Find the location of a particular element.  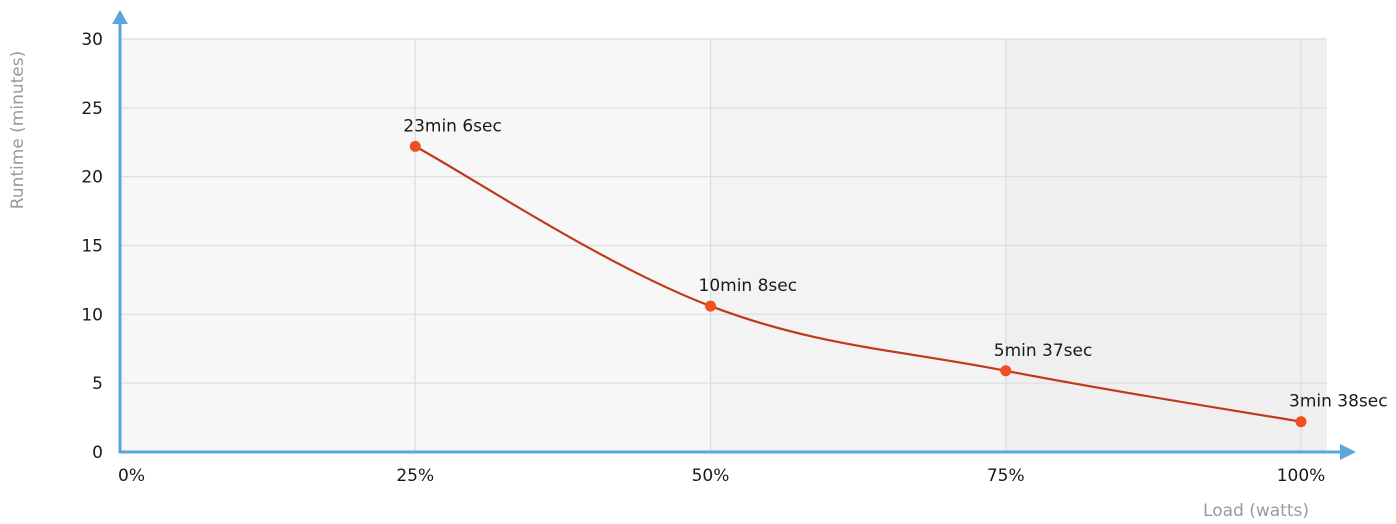

x-tick-label: 25% is located at coordinates (415, 476).